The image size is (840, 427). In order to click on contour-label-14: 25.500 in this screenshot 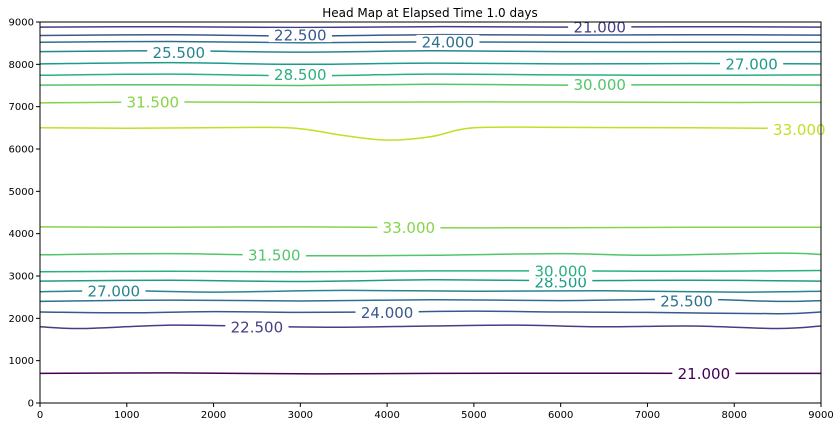, I will do `click(179, 53)`.